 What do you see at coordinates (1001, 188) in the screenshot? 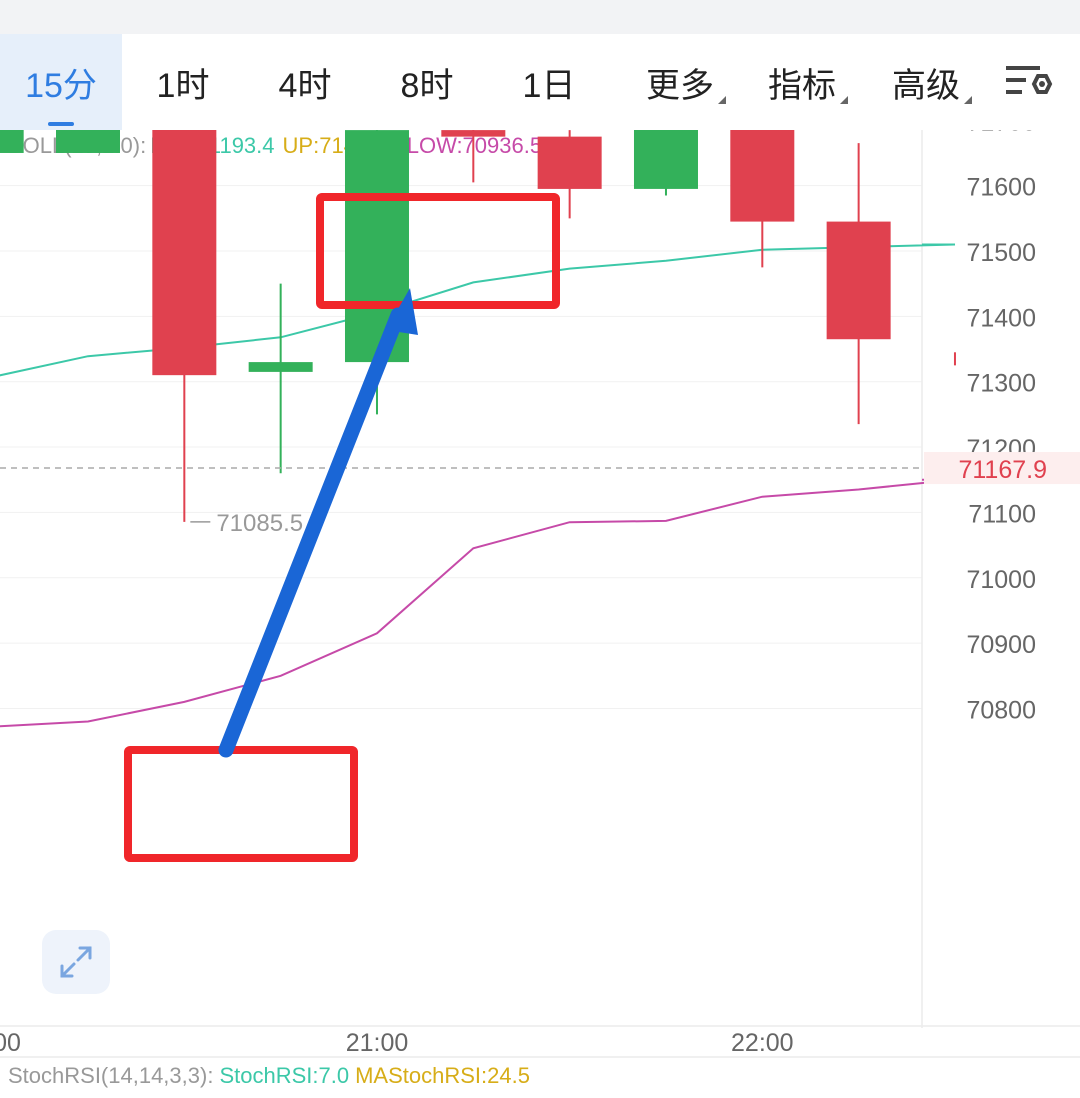
I see `y-tick-label: 71600` at bounding box center [1001, 188].